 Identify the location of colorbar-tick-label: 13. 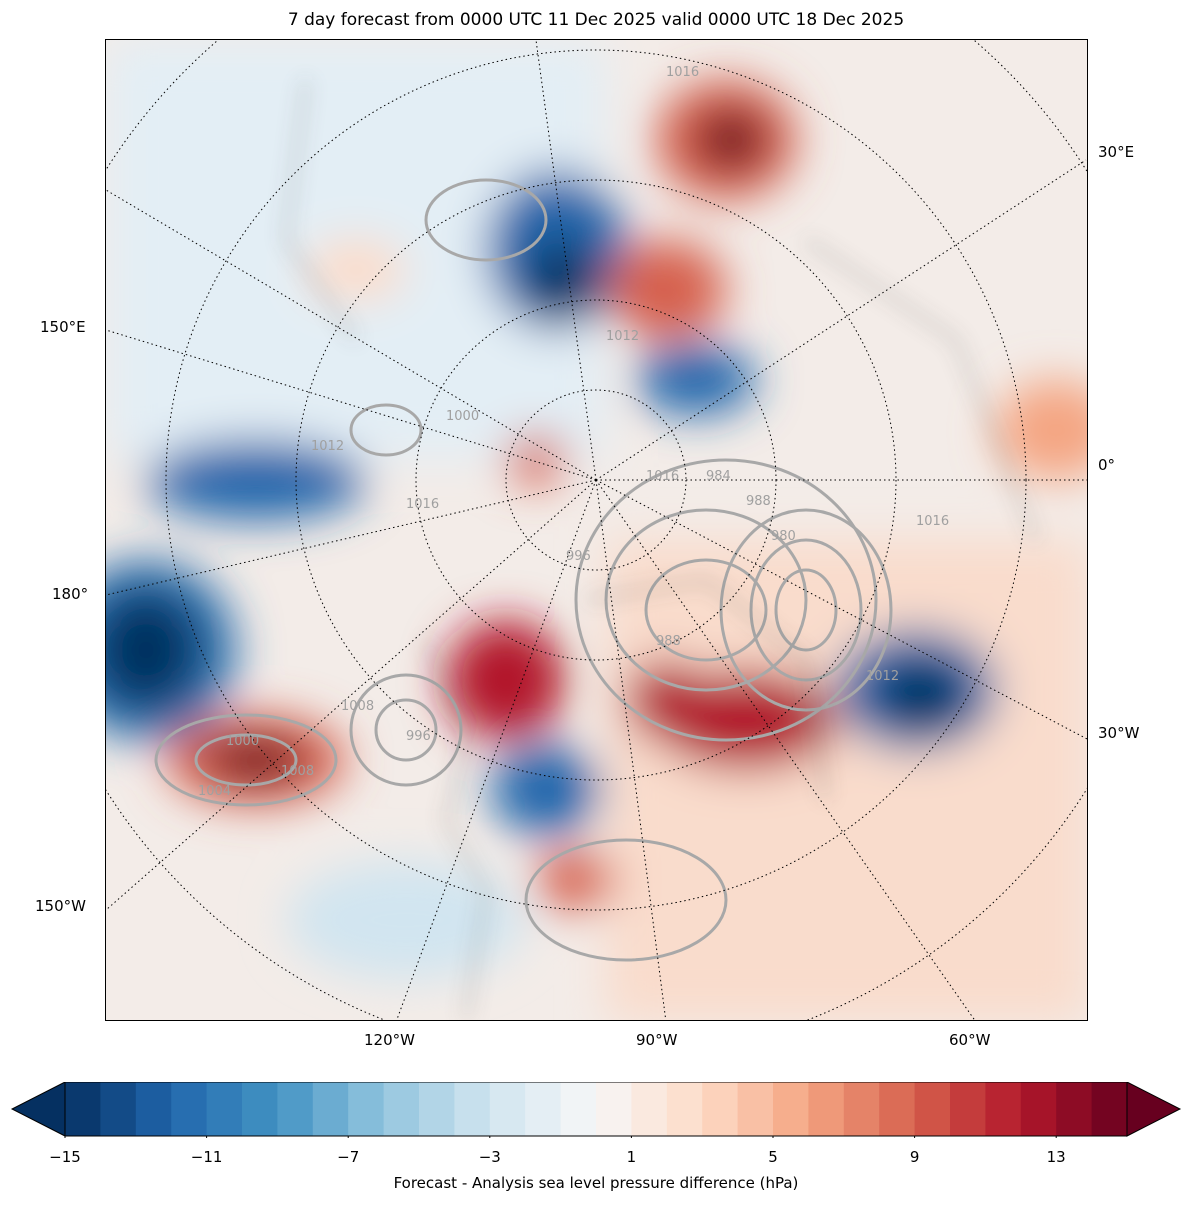
(1056, 1157).